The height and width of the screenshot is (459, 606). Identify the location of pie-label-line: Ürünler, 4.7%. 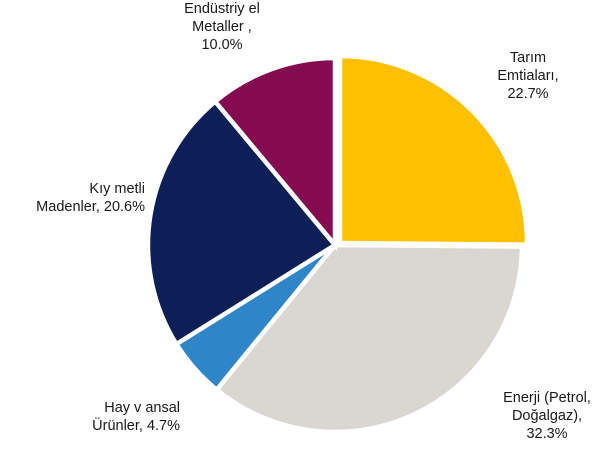
(136, 425).